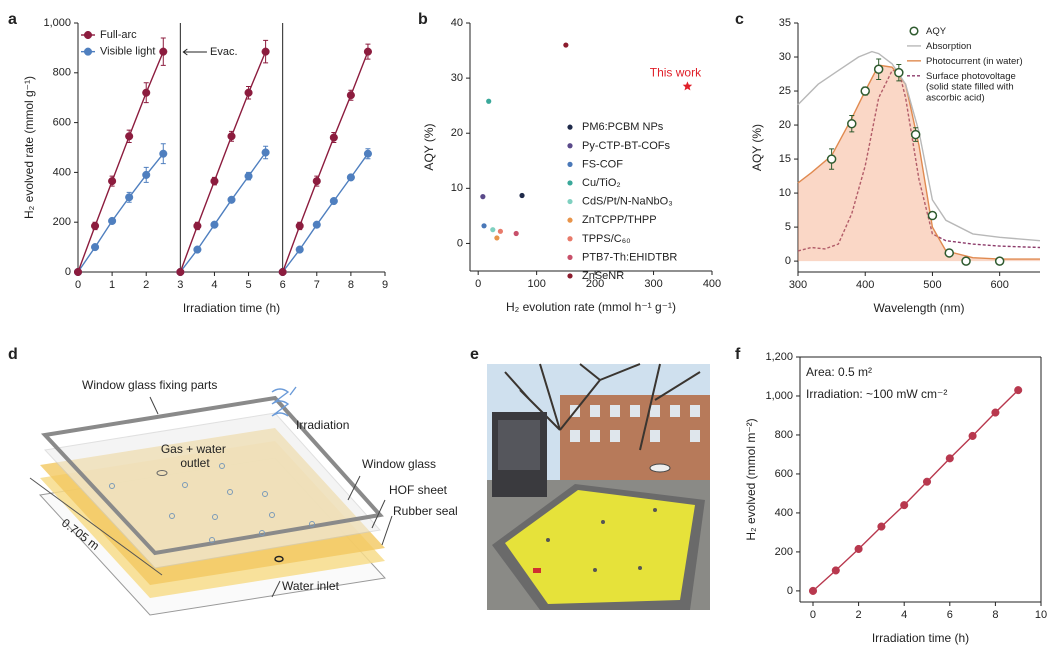 Image resolution: width=1055 pixels, height=648 pixels. Describe the element at coordinates (785, 91) in the screenshot. I see `y-tick-label: 25` at that location.